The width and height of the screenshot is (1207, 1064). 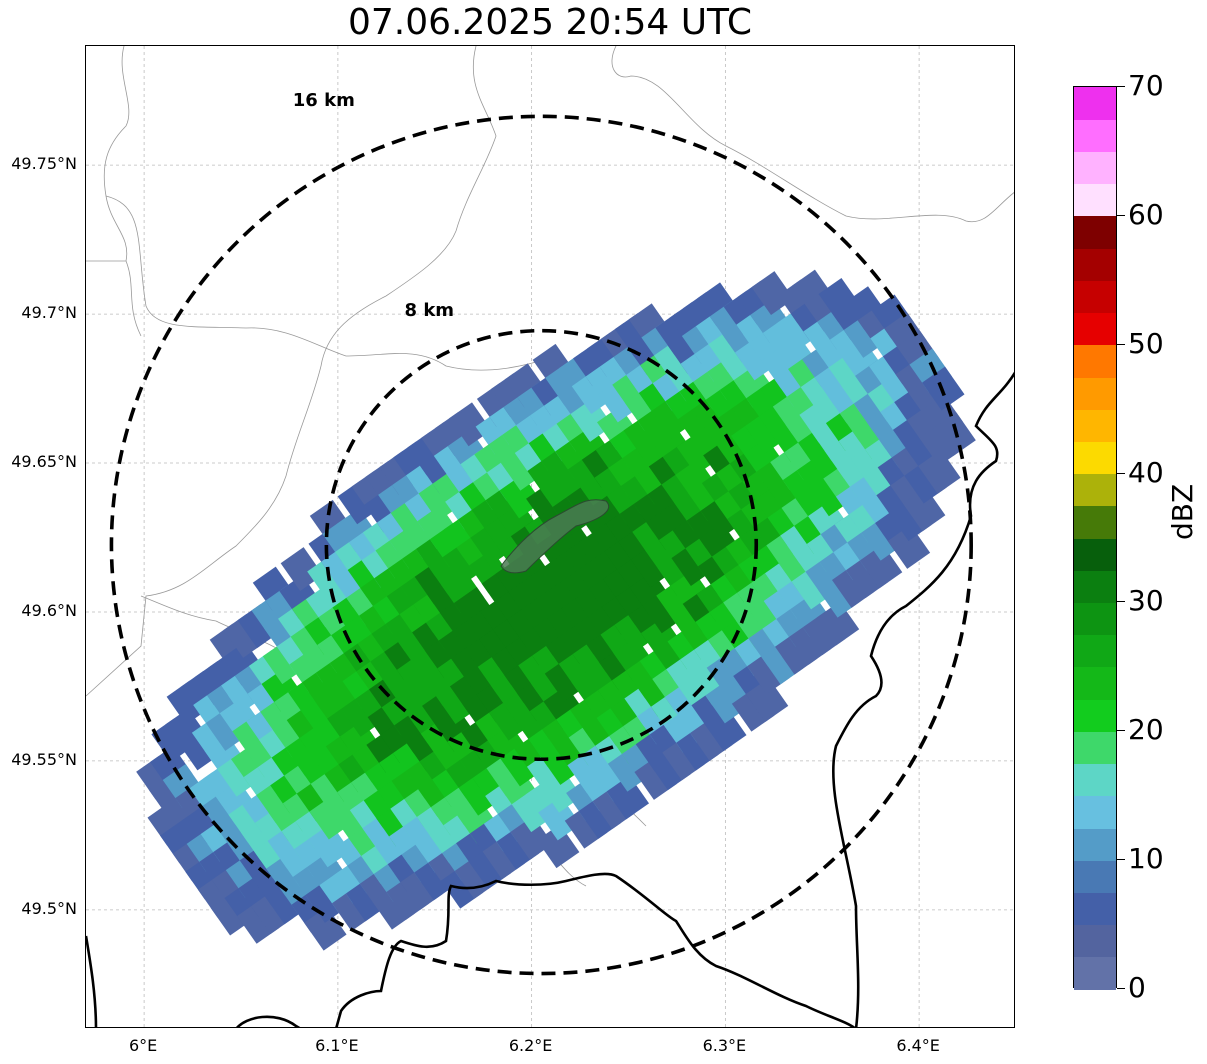 What do you see at coordinates (49, 313) in the screenshot?
I see `latitude-tick-label: 49.7°N` at bounding box center [49, 313].